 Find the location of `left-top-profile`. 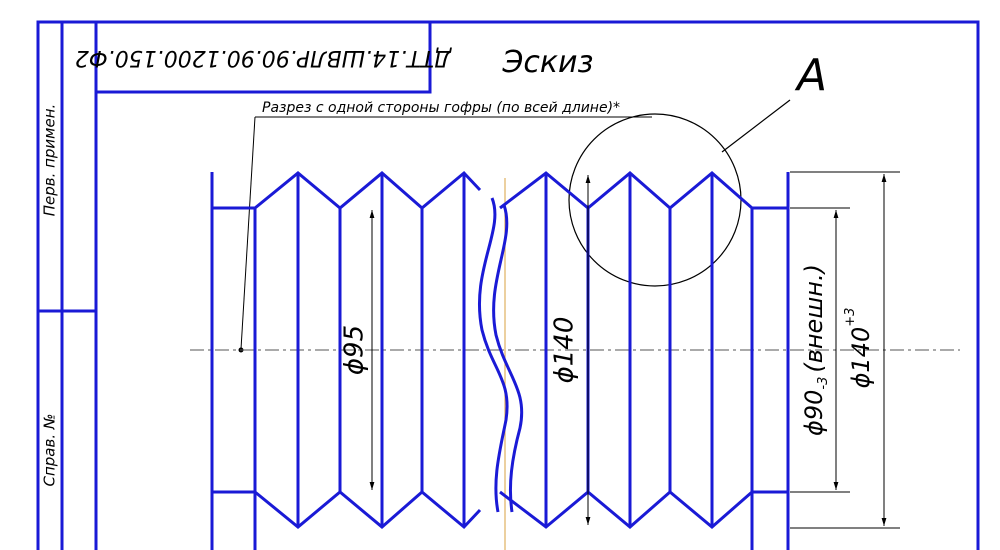

left-top-profile is located at coordinates (347, 190).